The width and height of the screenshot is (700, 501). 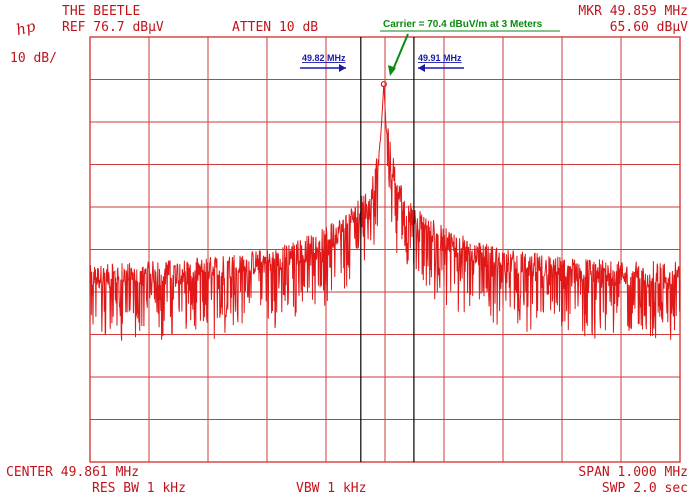 I want to click on footer-sweep: SWP 2.0 sec, so click(x=645, y=488).